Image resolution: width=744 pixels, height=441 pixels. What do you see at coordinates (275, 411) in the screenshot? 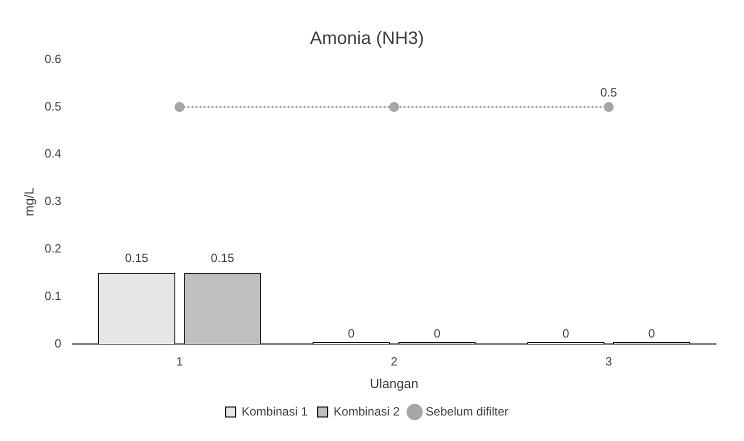
I see `legend-label: Kombinasi 1` at bounding box center [275, 411].